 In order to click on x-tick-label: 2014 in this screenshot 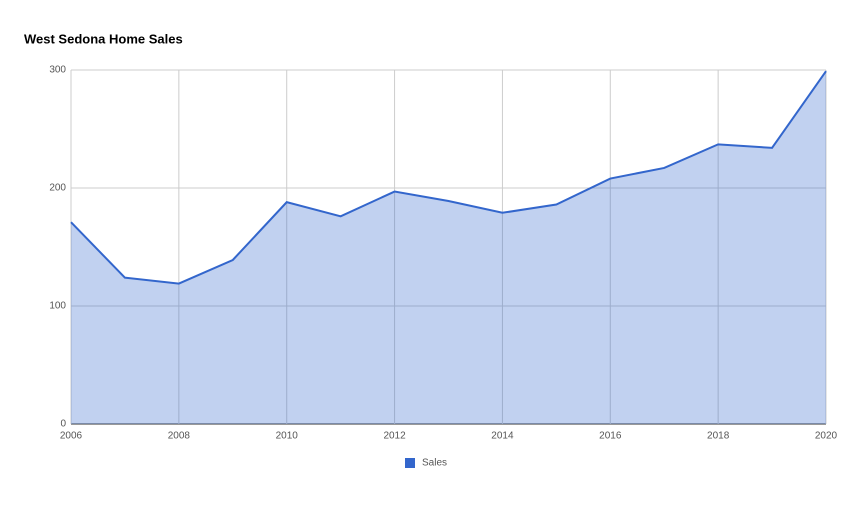, I will do `click(502, 436)`.